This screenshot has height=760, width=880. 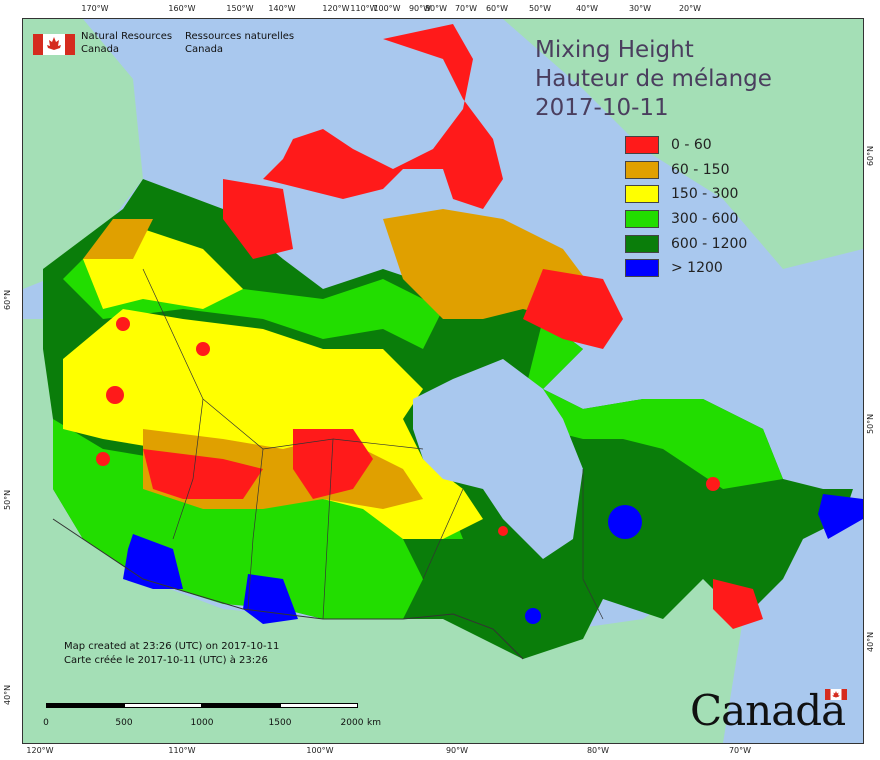 I want to click on legend-item: 60 - 150, so click(x=686, y=170).